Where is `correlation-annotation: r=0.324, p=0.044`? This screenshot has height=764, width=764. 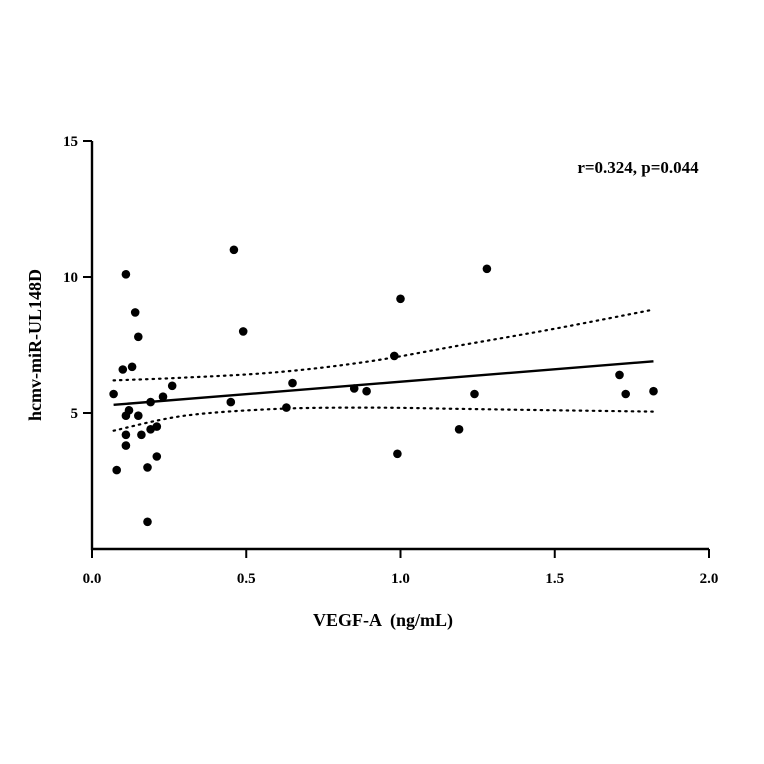 correlation-annotation: r=0.324, p=0.044 is located at coordinates (638, 167).